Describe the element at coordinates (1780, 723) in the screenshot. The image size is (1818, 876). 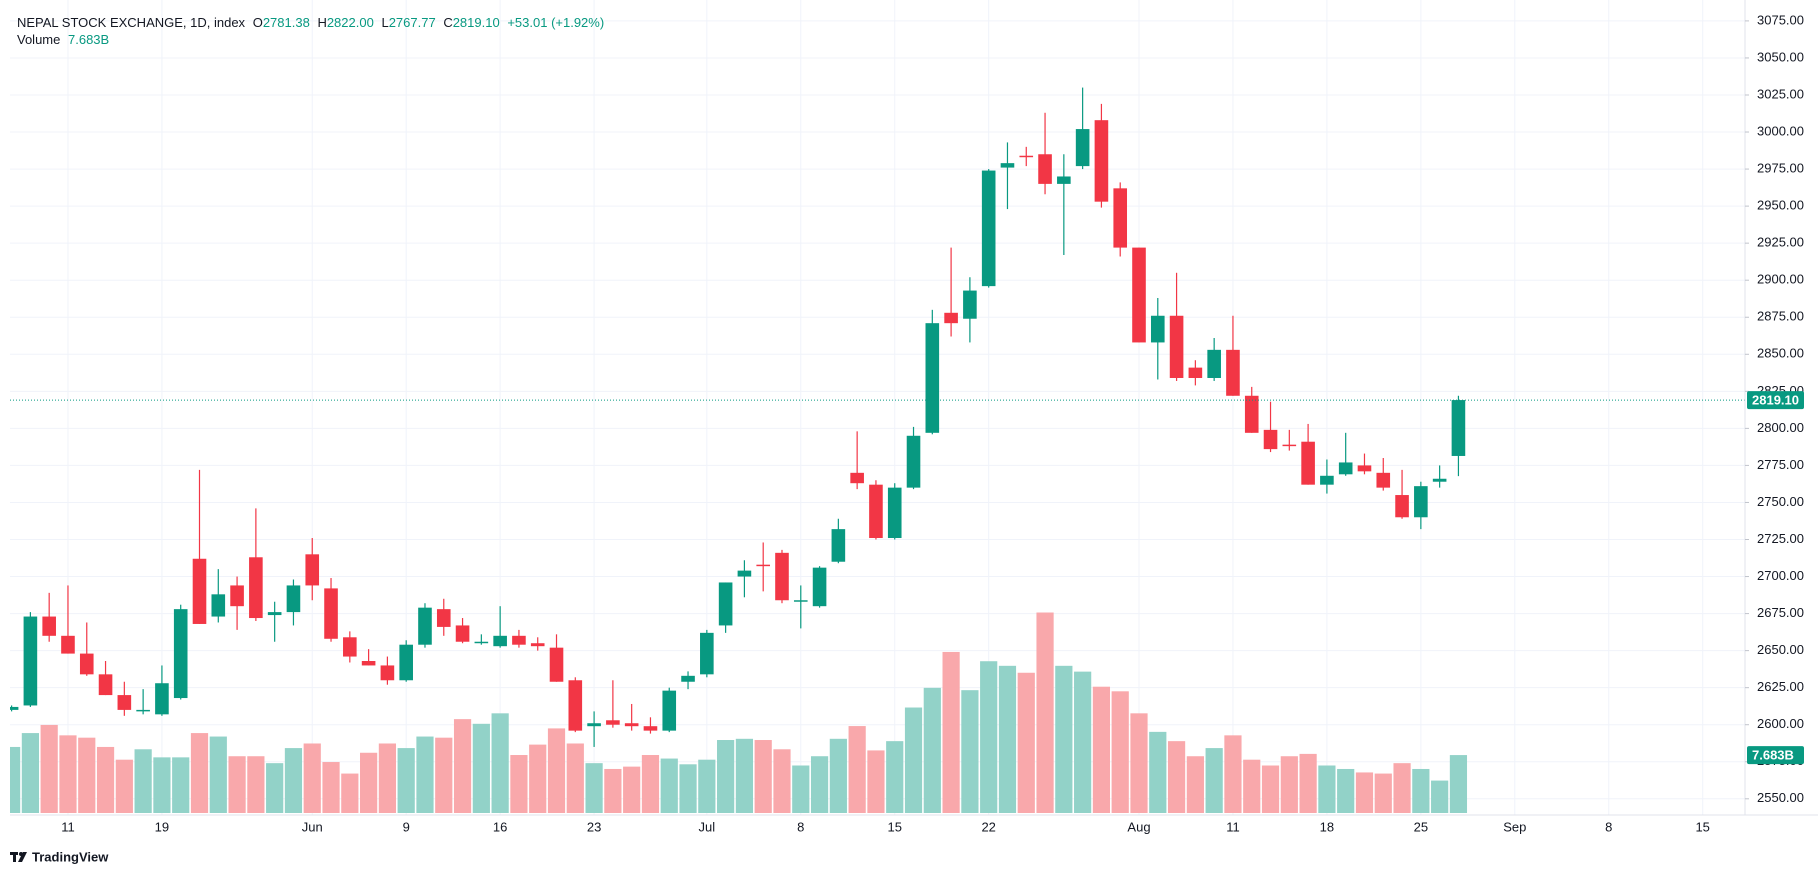
I see `y-tick-label: 2600.00` at that location.